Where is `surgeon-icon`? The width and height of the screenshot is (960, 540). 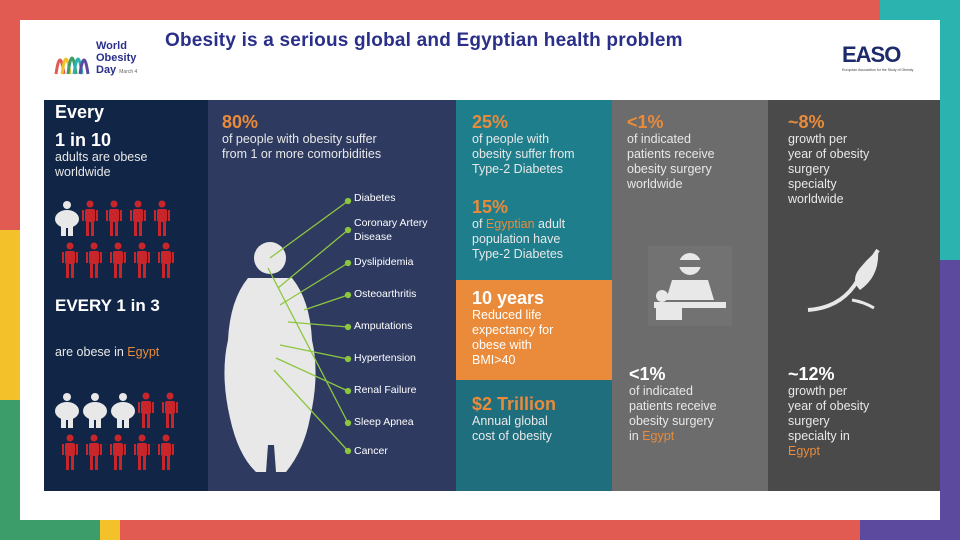 surgeon-icon is located at coordinates (690, 286).